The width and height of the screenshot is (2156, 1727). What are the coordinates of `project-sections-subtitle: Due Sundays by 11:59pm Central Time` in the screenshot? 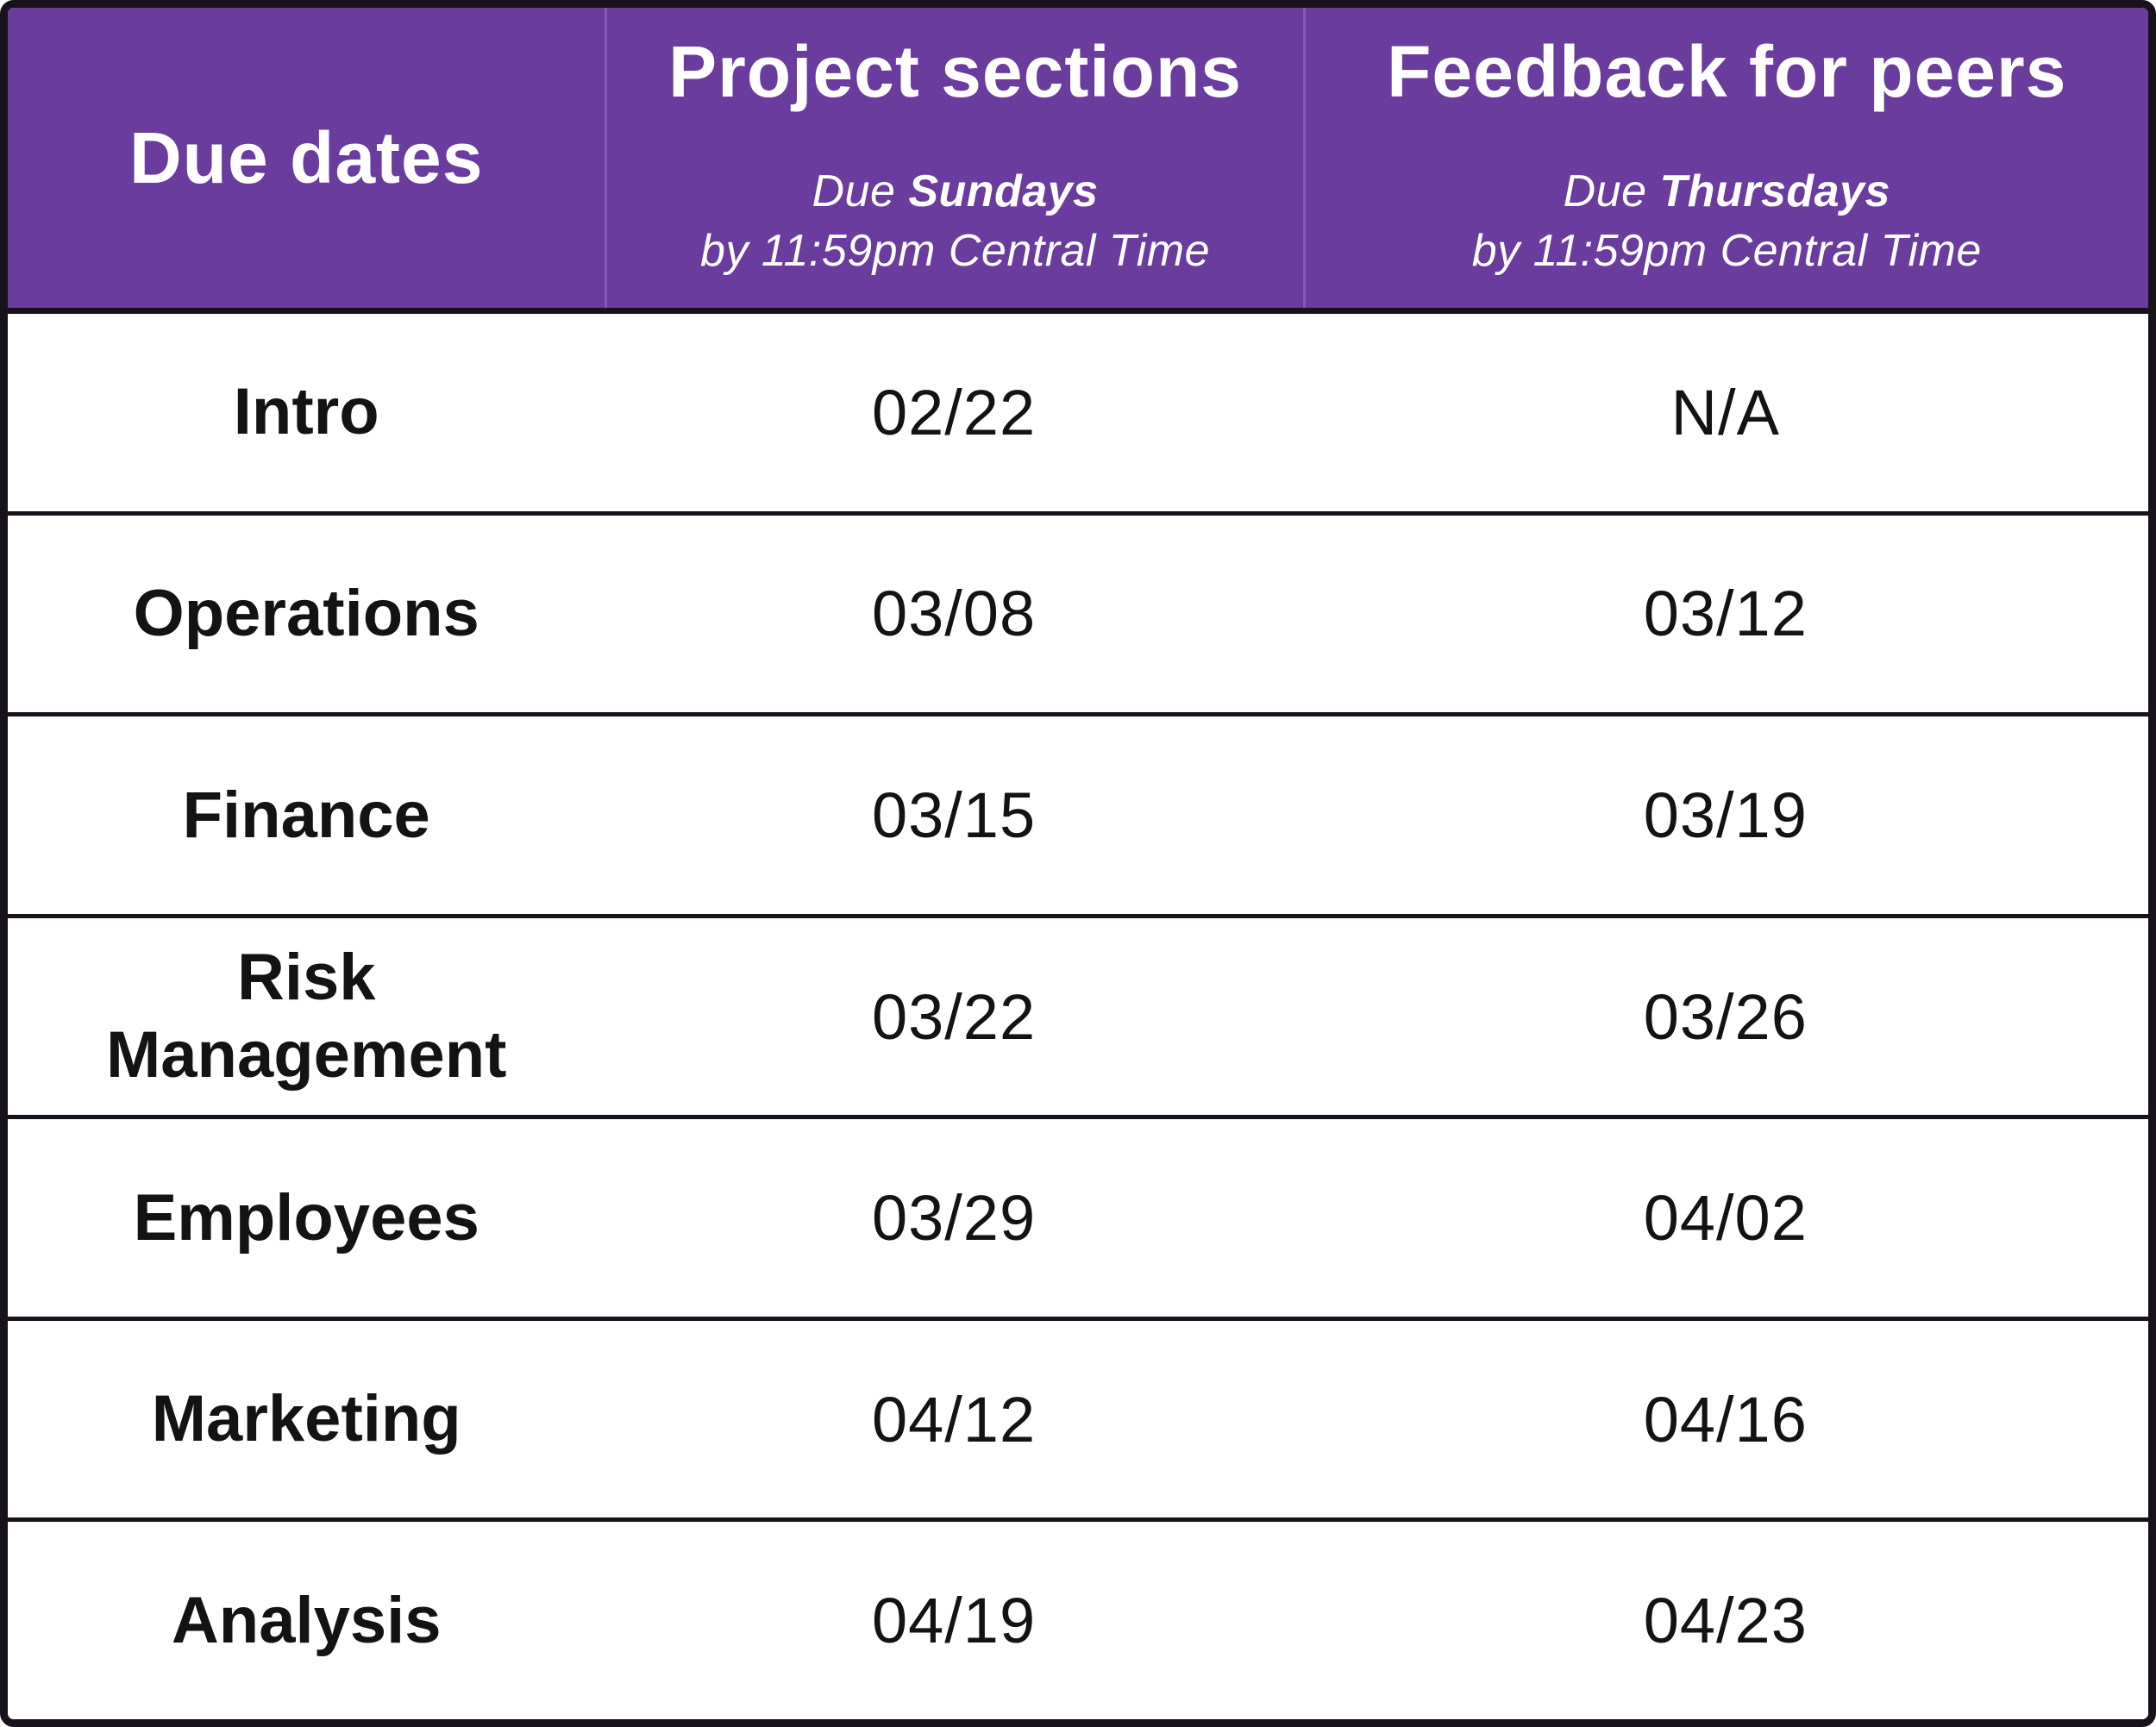 It's located at (955, 222).